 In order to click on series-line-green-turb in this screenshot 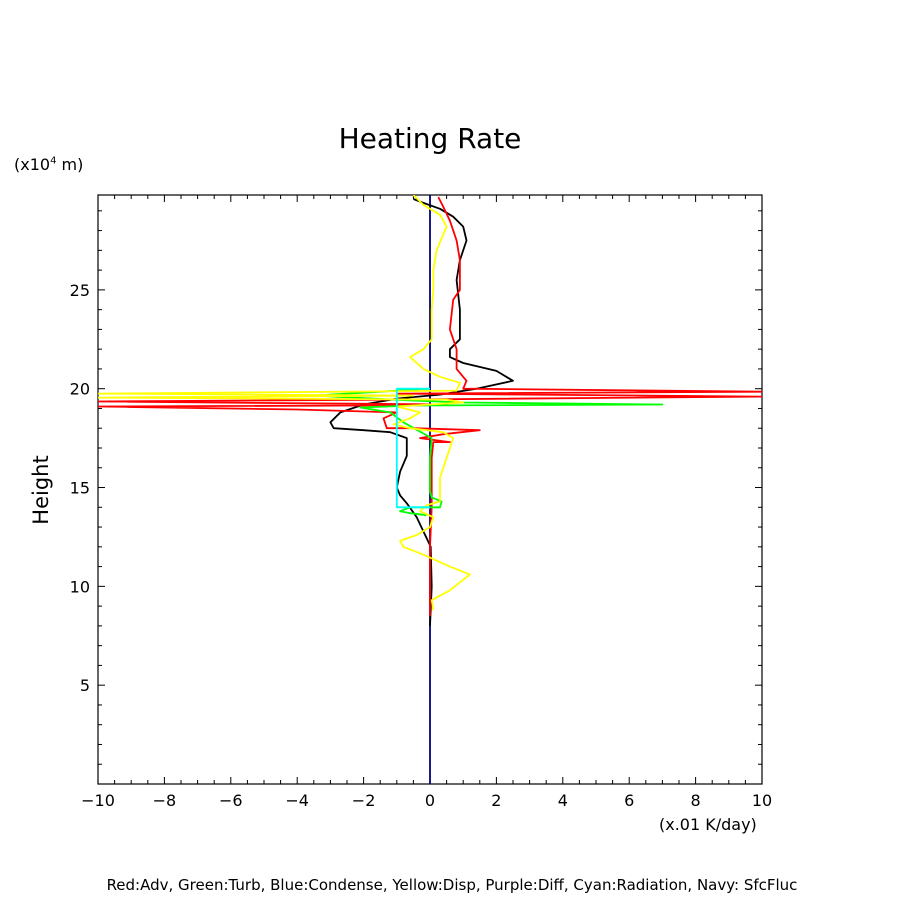, I will do `click(488, 452)`.